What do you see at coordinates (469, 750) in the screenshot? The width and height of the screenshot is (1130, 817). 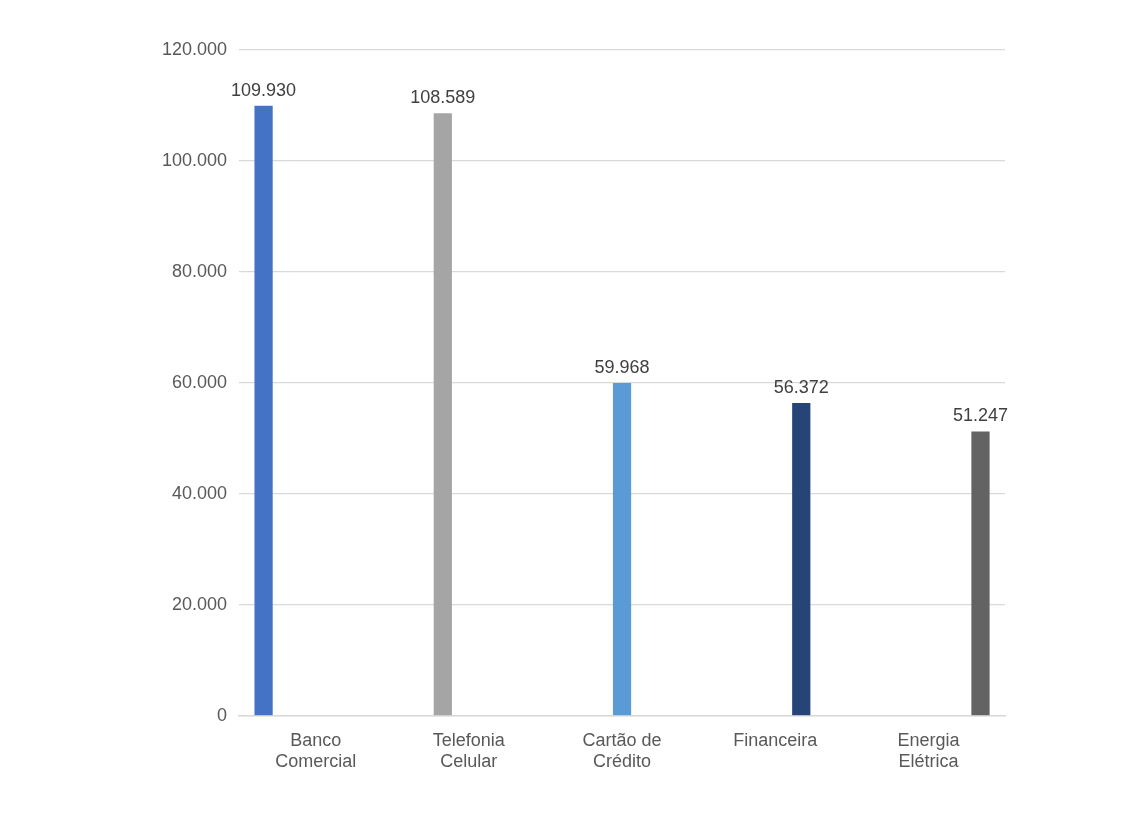 I see `x-tick-label: Telefonia Celular` at bounding box center [469, 750].